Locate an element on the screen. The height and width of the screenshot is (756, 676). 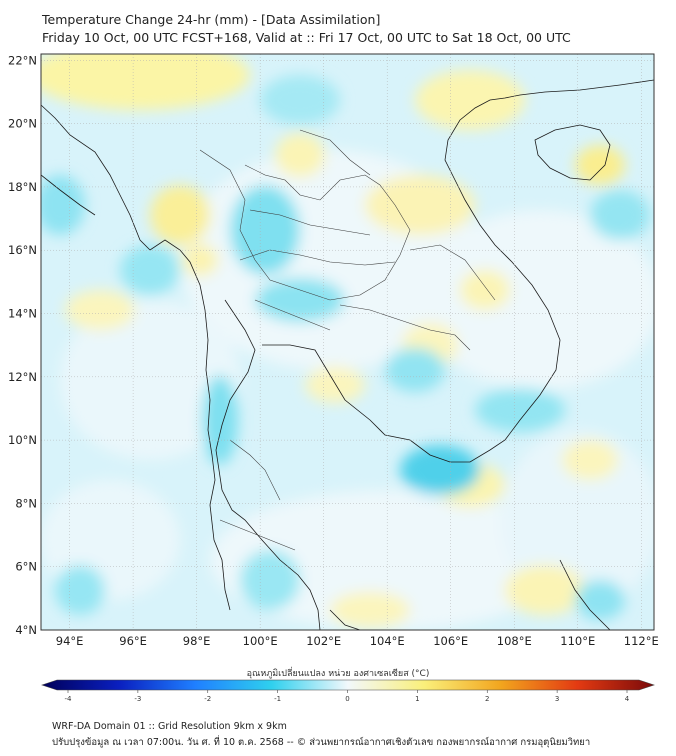
colorbar-tick-label: 0 is located at coordinates (347, 699).